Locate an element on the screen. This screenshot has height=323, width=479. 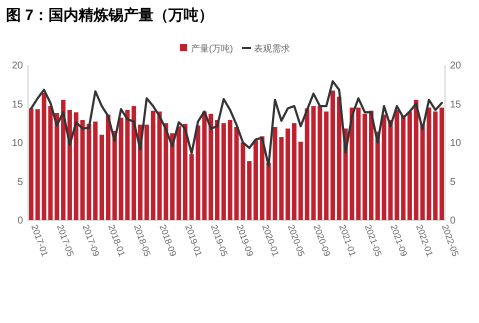
y2-tick-label: 5 is located at coordinates (453, 182).